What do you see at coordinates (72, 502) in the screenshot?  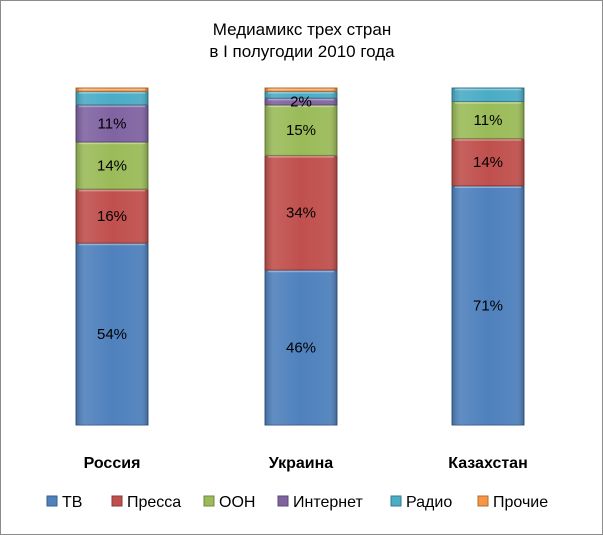 I see `legend-label-0: ТВ` at bounding box center [72, 502].